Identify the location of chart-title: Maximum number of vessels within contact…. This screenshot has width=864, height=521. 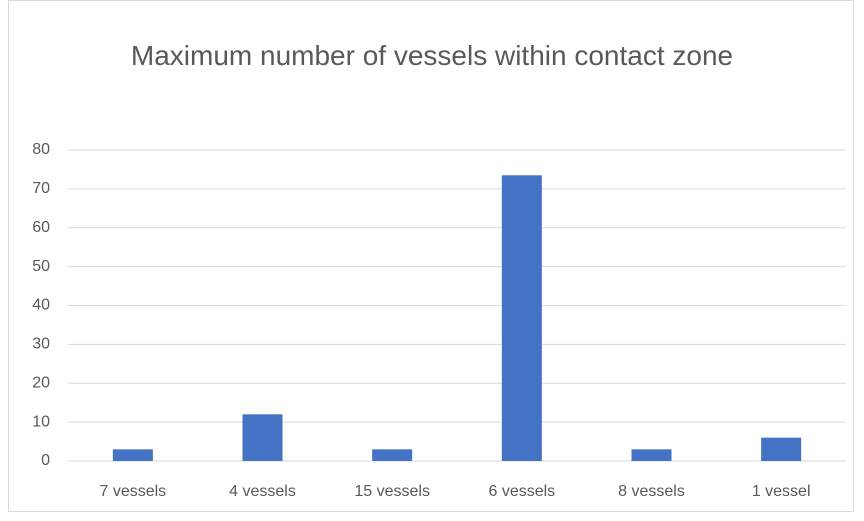
(432, 55).